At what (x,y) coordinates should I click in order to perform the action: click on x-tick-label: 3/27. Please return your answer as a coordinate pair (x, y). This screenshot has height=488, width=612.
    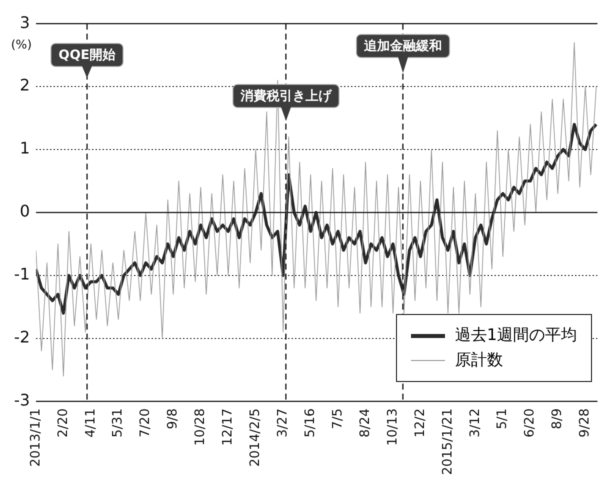
    Looking at the image, I should click on (283, 423).